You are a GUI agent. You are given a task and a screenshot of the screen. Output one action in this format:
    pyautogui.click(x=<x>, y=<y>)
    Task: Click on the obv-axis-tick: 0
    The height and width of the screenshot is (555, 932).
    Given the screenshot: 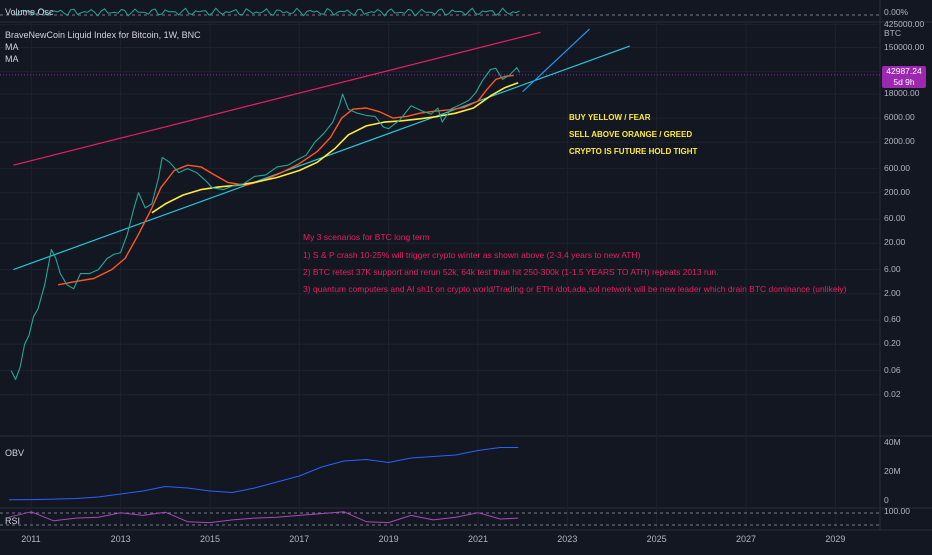 What is the action you would take?
    pyautogui.click(x=886, y=500)
    